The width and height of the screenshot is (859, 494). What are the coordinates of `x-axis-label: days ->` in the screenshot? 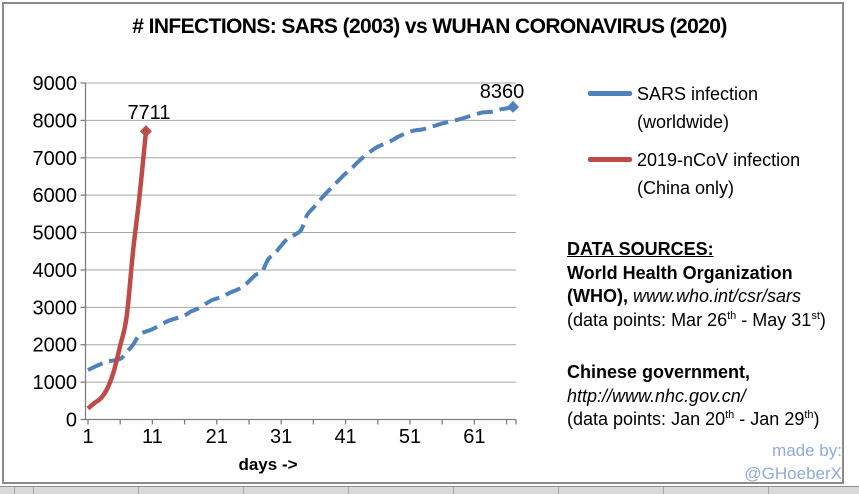 It's located at (267, 464).